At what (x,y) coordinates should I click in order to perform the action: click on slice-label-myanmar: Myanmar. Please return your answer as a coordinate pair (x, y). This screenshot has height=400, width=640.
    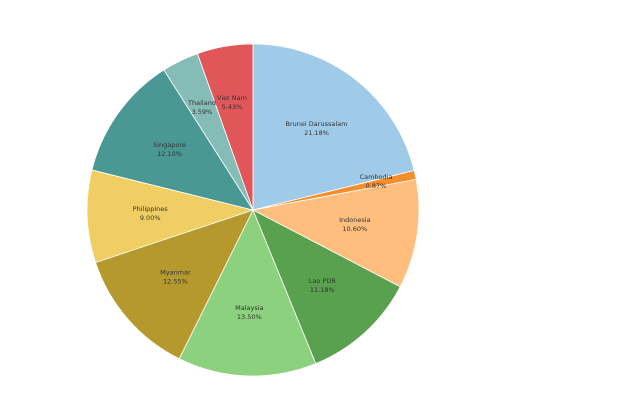
    Looking at the image, I should click on (175, 273).